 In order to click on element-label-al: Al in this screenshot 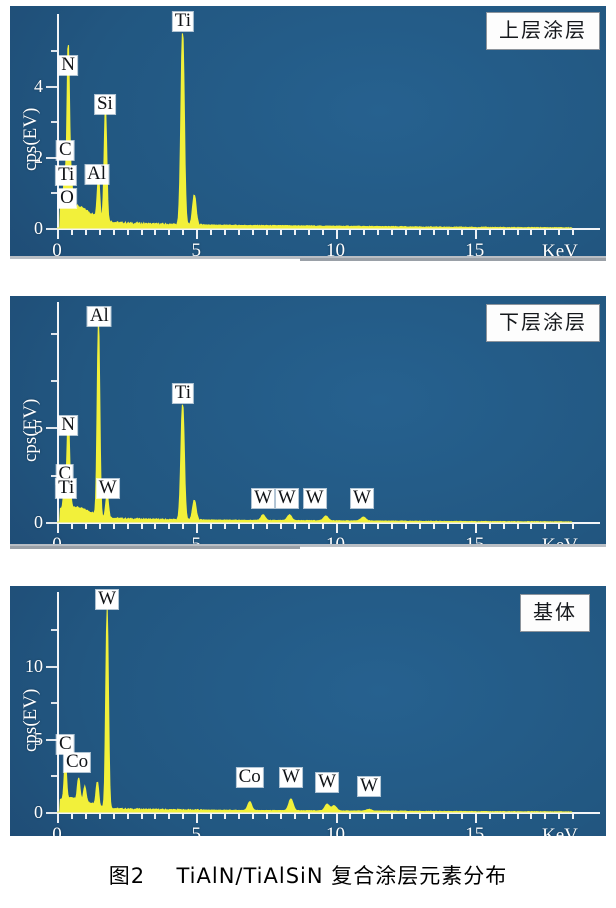, I will do `click(97, 173)`.